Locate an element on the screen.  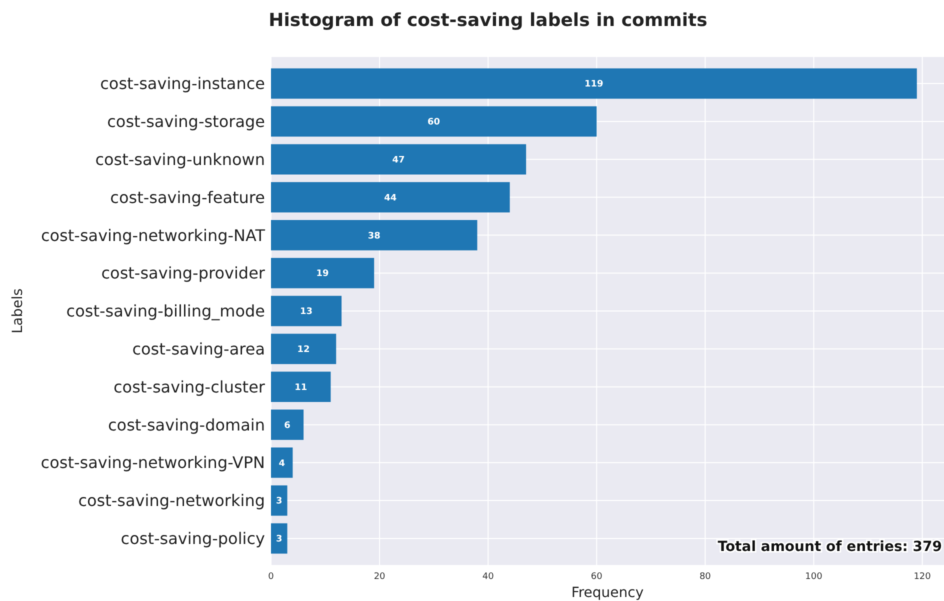
y-tick-label: cost-saving-storage is located at coordinates (186, 122).